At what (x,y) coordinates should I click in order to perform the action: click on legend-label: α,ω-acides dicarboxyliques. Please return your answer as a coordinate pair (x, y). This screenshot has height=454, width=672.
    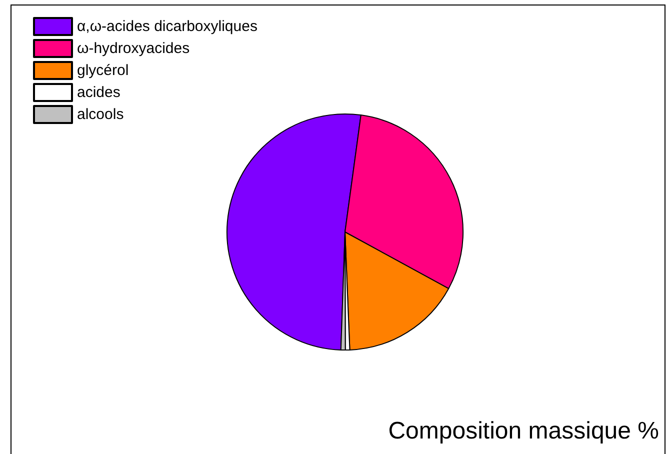
    Looking at the image, I should click on (167, 26).